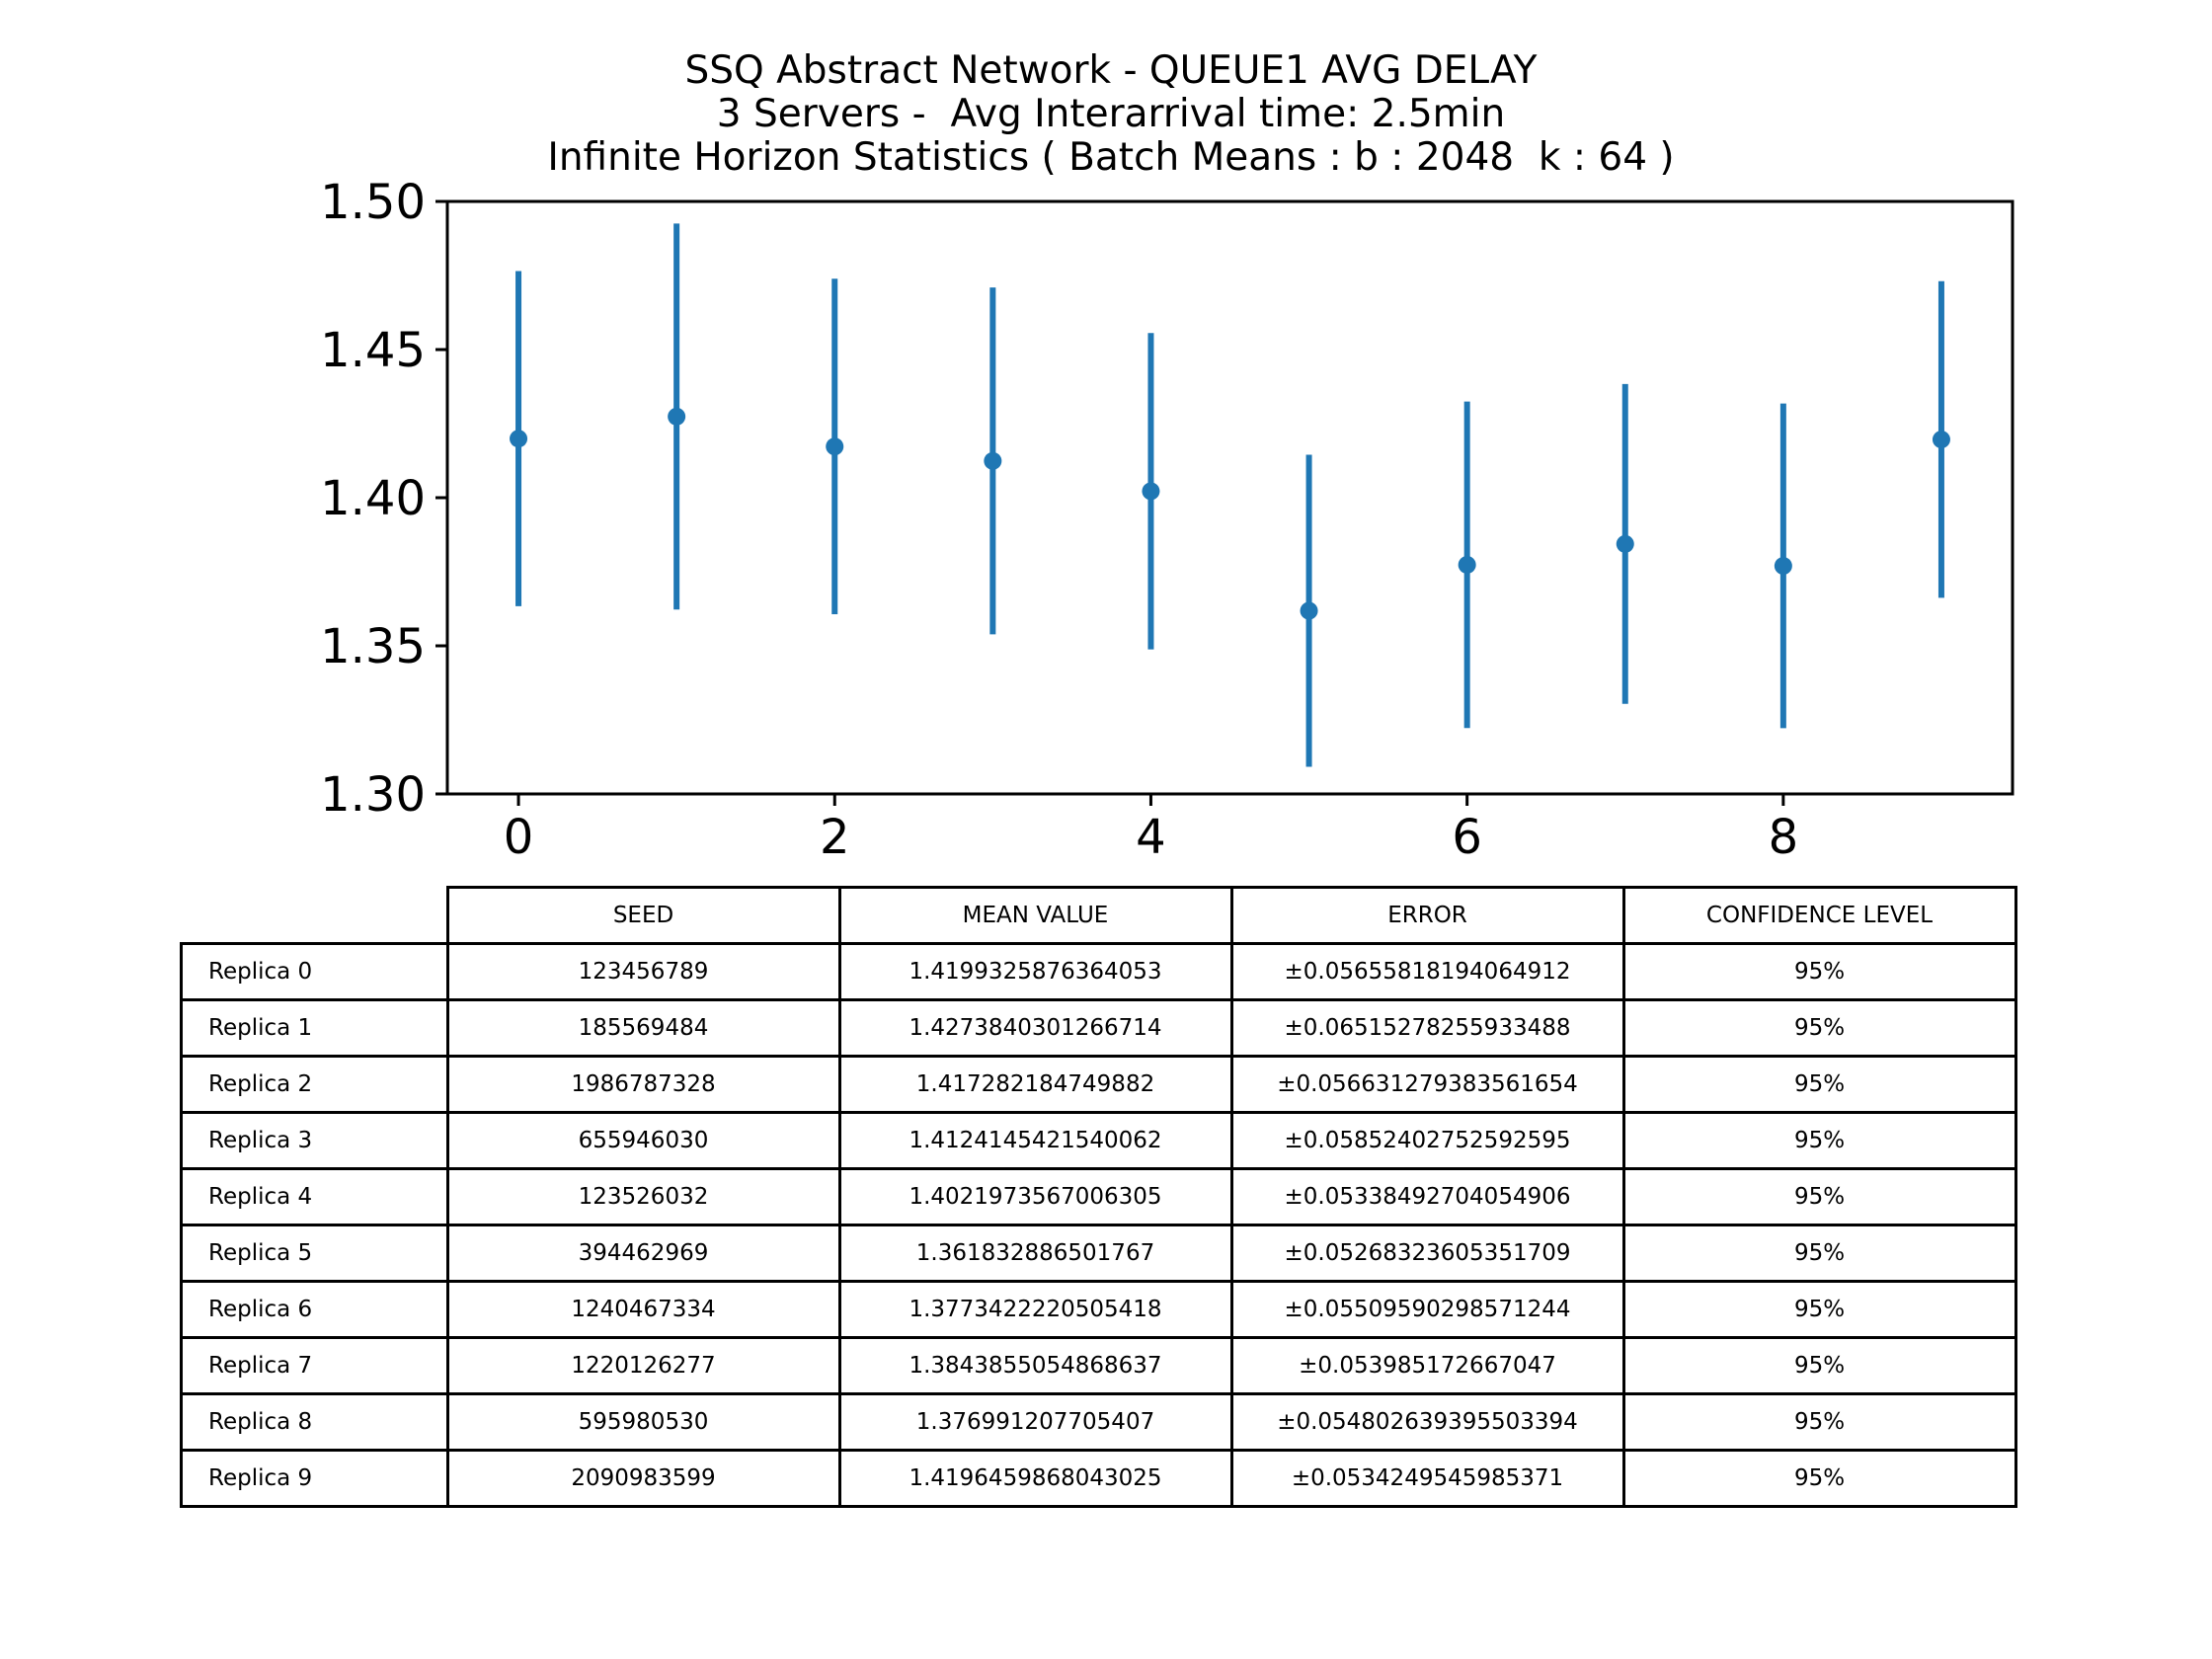  I want to click on column-header-mean-value: MEAN VALUE, so click(1035, 916).